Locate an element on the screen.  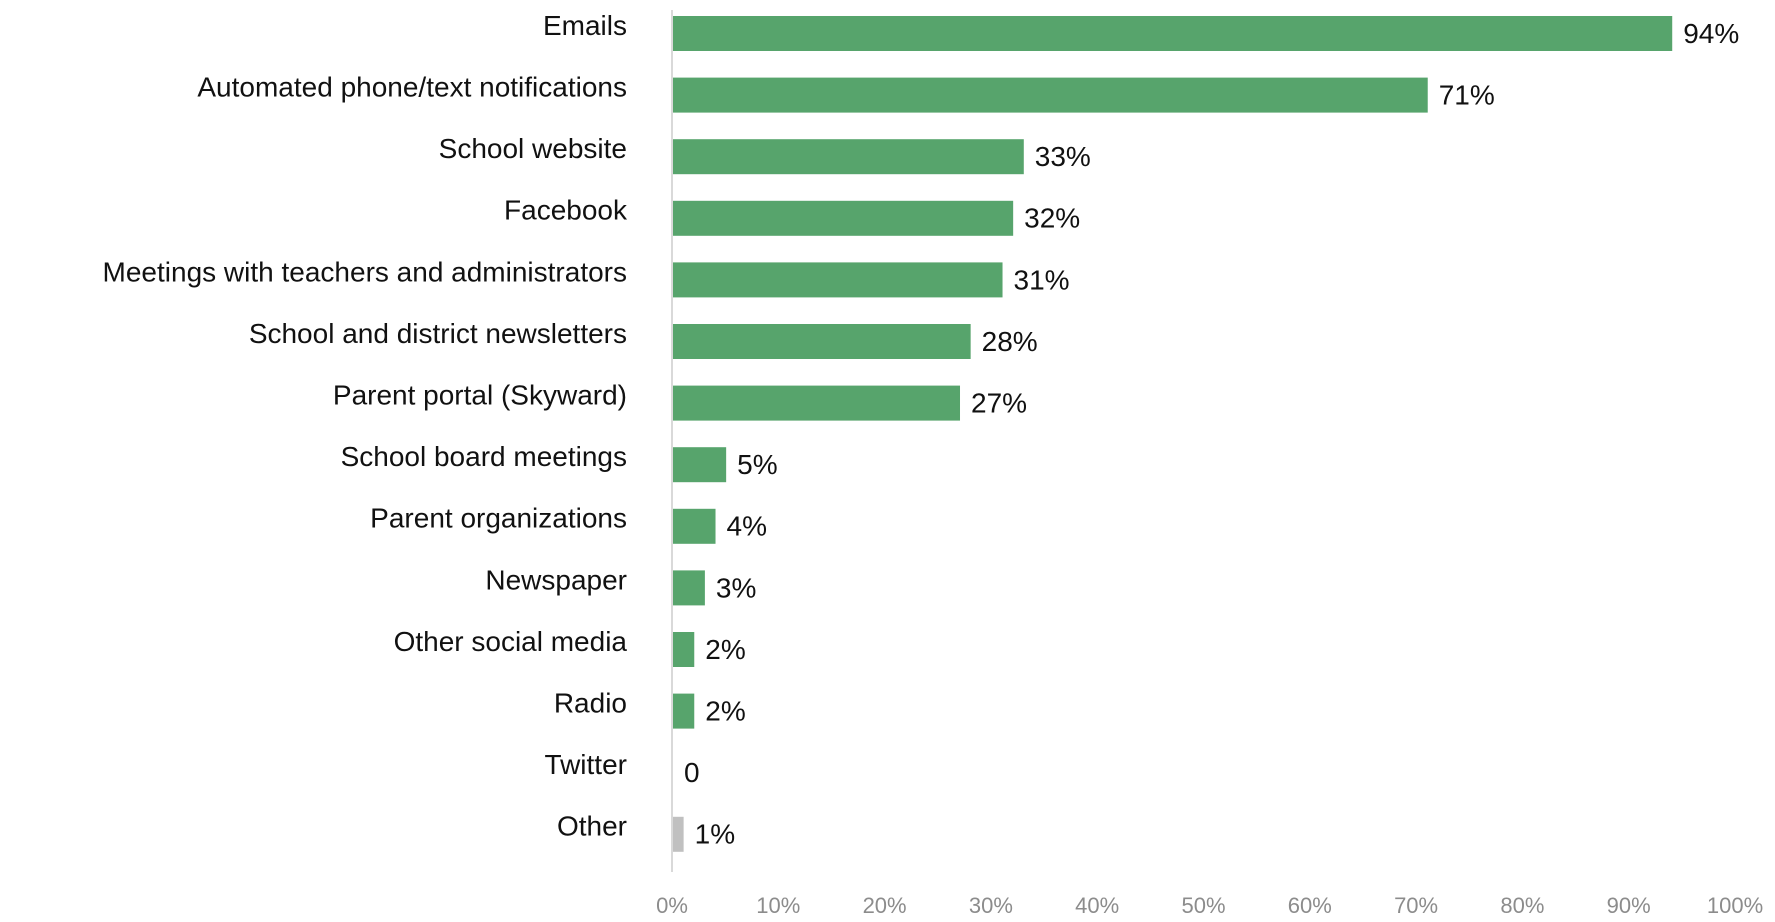
value-label: 28% is located at coordinates (1010, 341).